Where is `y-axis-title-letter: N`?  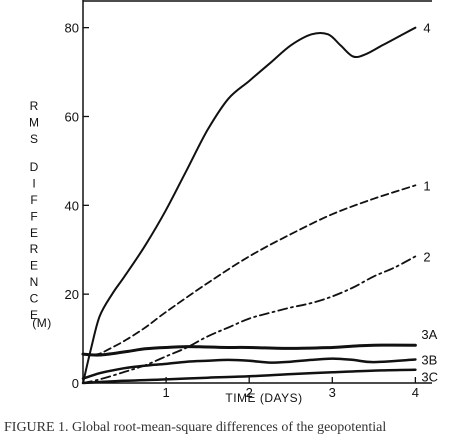
y-axis-title-letter: N is located at coordinates (34, 282).